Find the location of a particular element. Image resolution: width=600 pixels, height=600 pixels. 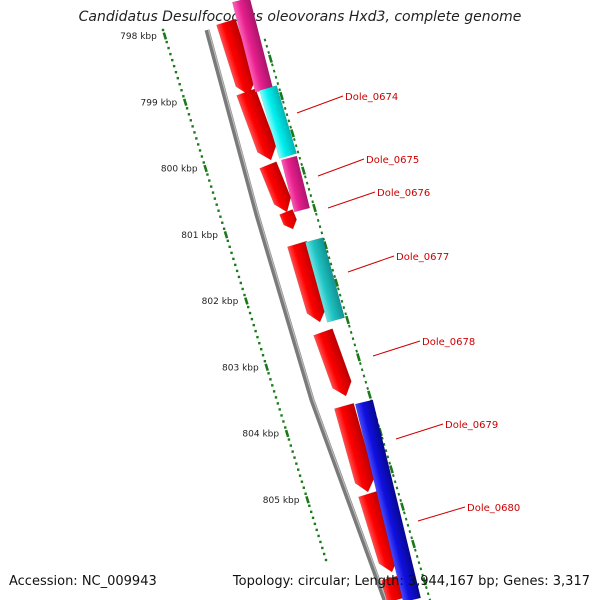

kbp-label: 802 kbp is located at coordinates (220, 302).